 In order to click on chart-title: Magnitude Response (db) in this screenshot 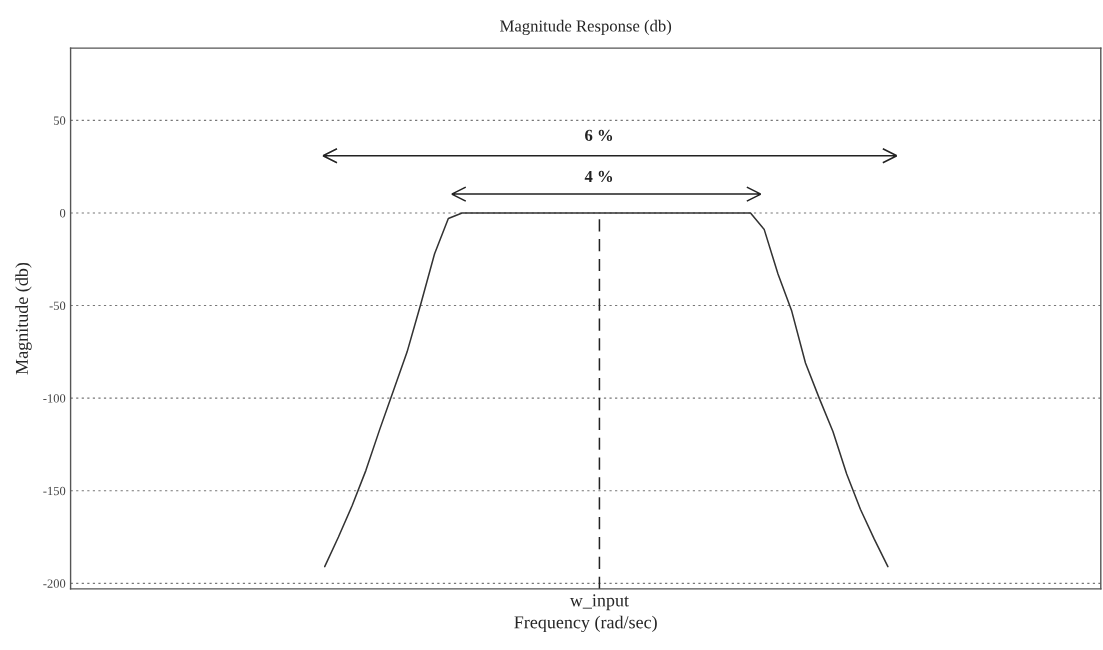, I will do `click(586, 27)`.